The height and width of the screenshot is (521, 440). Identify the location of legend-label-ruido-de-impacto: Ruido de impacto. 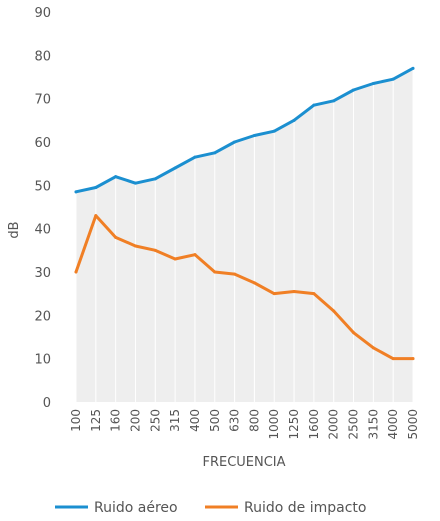
(305, 508).